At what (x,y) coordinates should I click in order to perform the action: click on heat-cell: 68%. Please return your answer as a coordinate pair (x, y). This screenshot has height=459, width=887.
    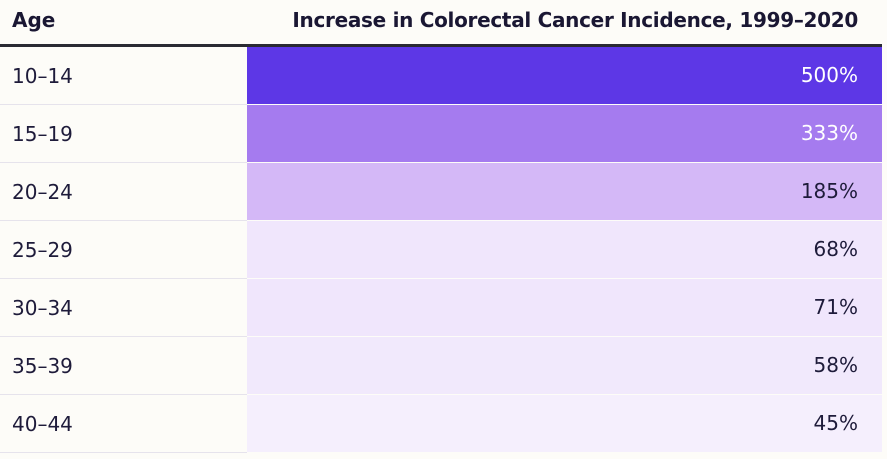
    Looking at the image, I should click on (564, 249).